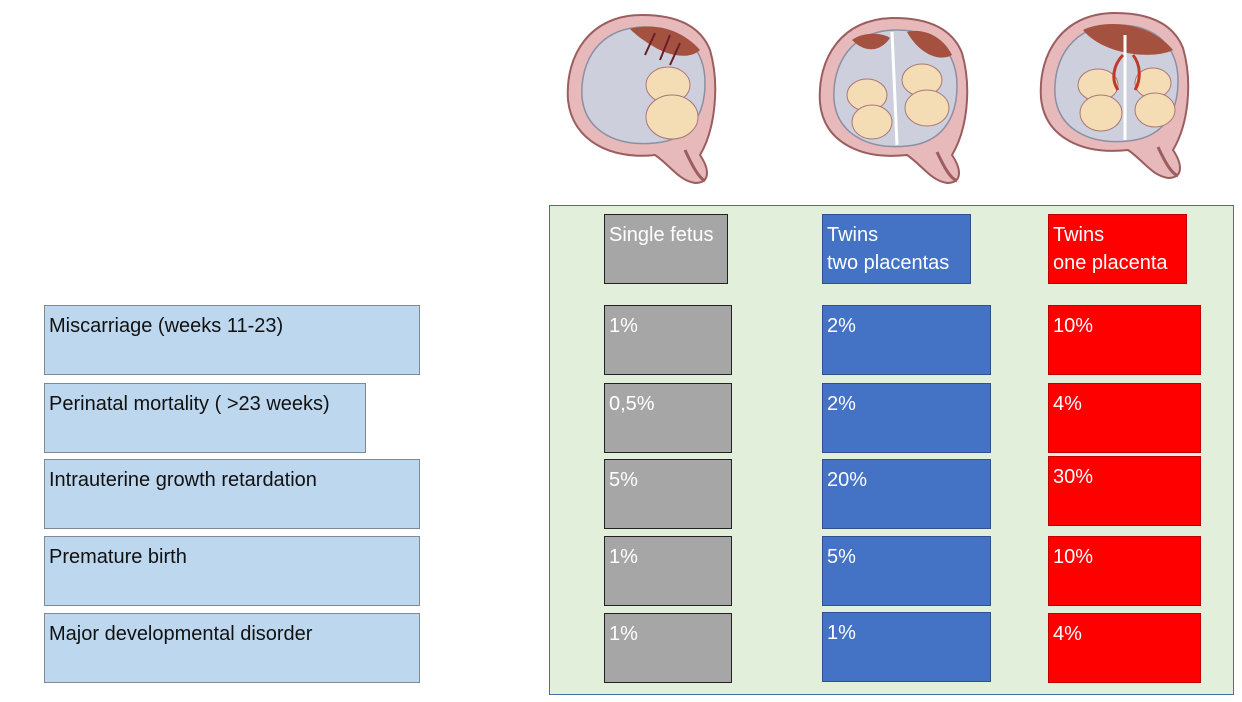 This screenshot has height=702, width=1242. What do you see at coordinates (205, 418) in the screenshot?
I see `row-label-perinatal-mortality: Perinatal mortality ( >23 weeks)` at bounding box center [205, 418].